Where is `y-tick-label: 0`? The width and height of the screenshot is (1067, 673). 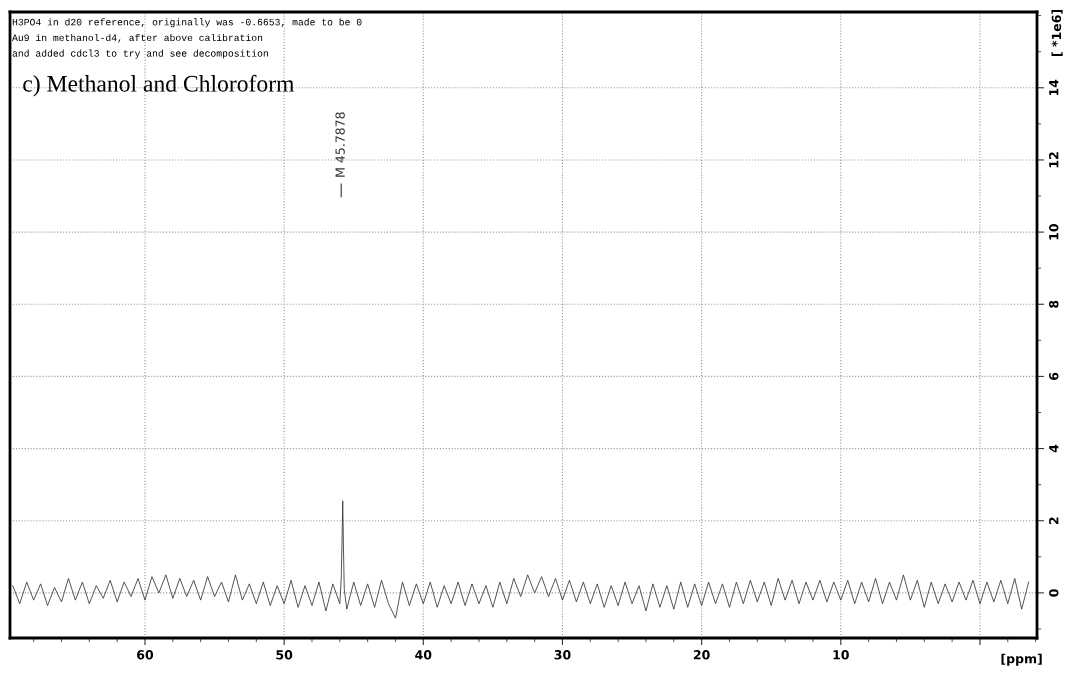 y-tick-label: 0 is located at coordinates (1054, 593).